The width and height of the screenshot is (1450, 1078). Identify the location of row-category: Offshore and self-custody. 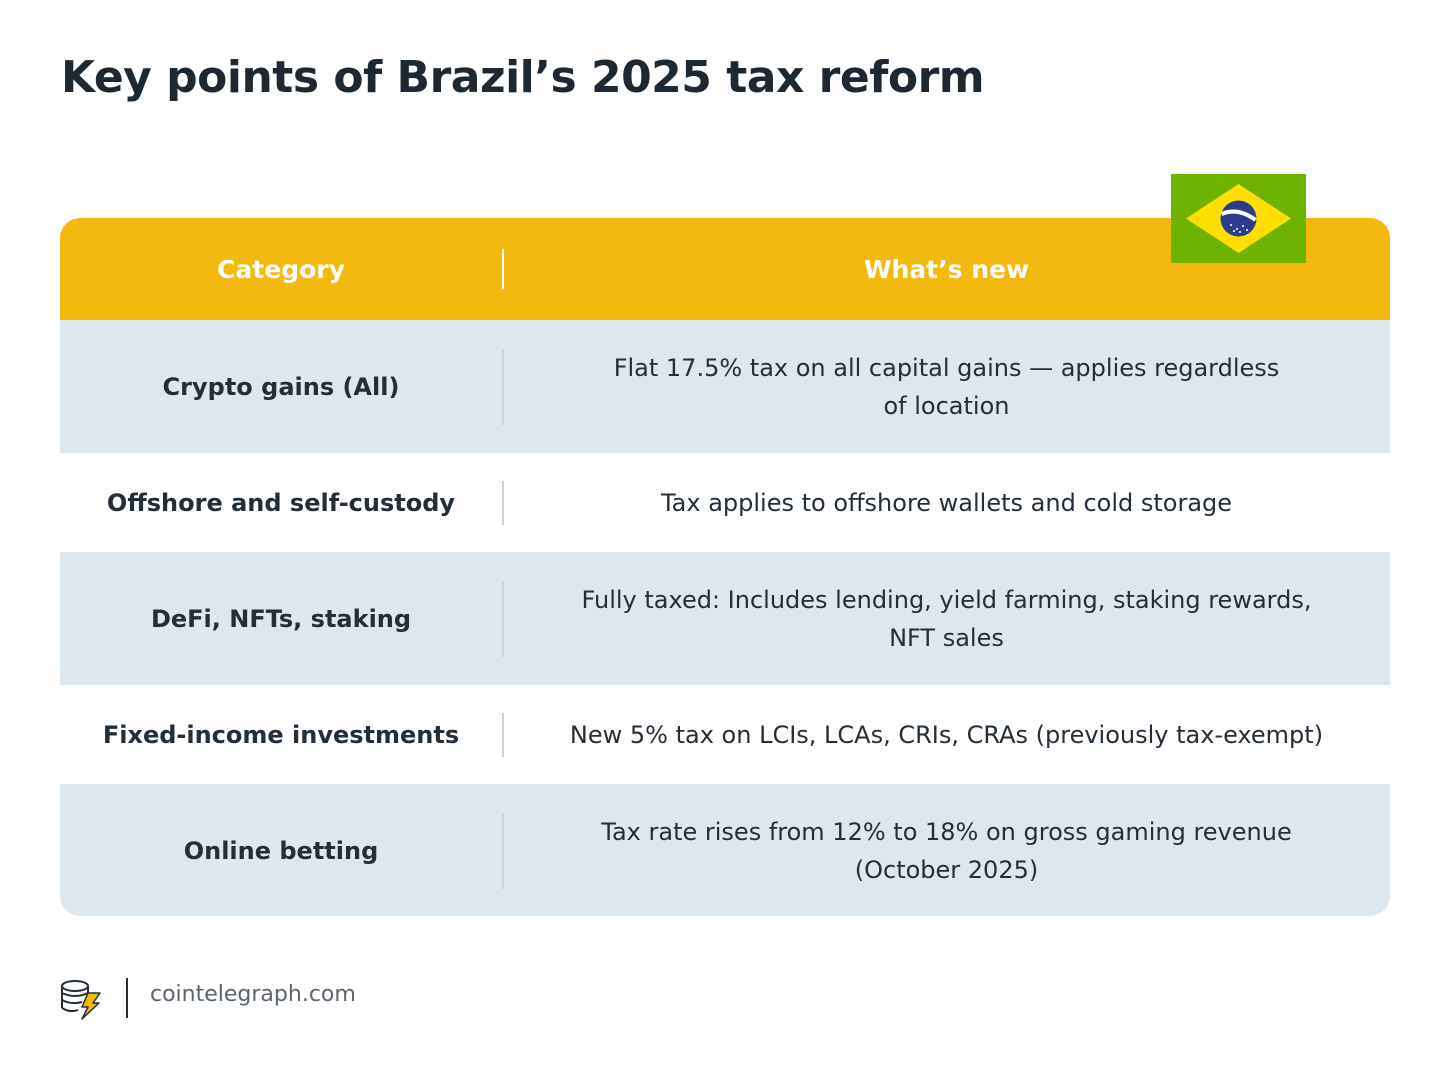
(281, 502).